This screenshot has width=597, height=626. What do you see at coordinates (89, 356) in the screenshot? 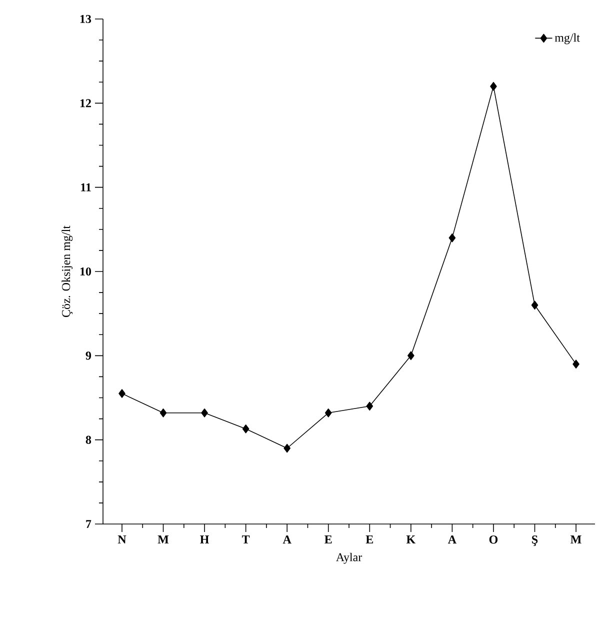
I see `y-tick-label: 9` at bounding box center [89, 356].